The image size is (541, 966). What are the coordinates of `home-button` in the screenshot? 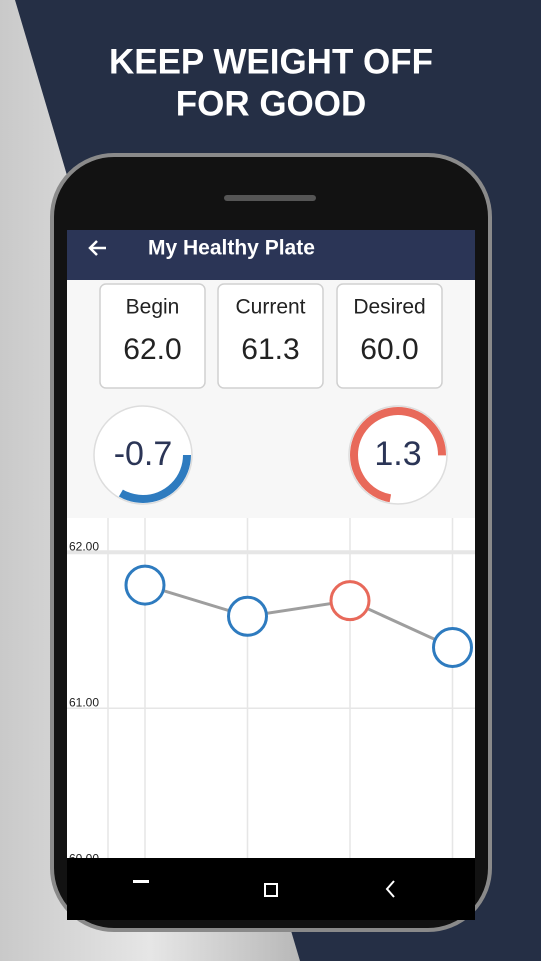 It's located at (271, 890).